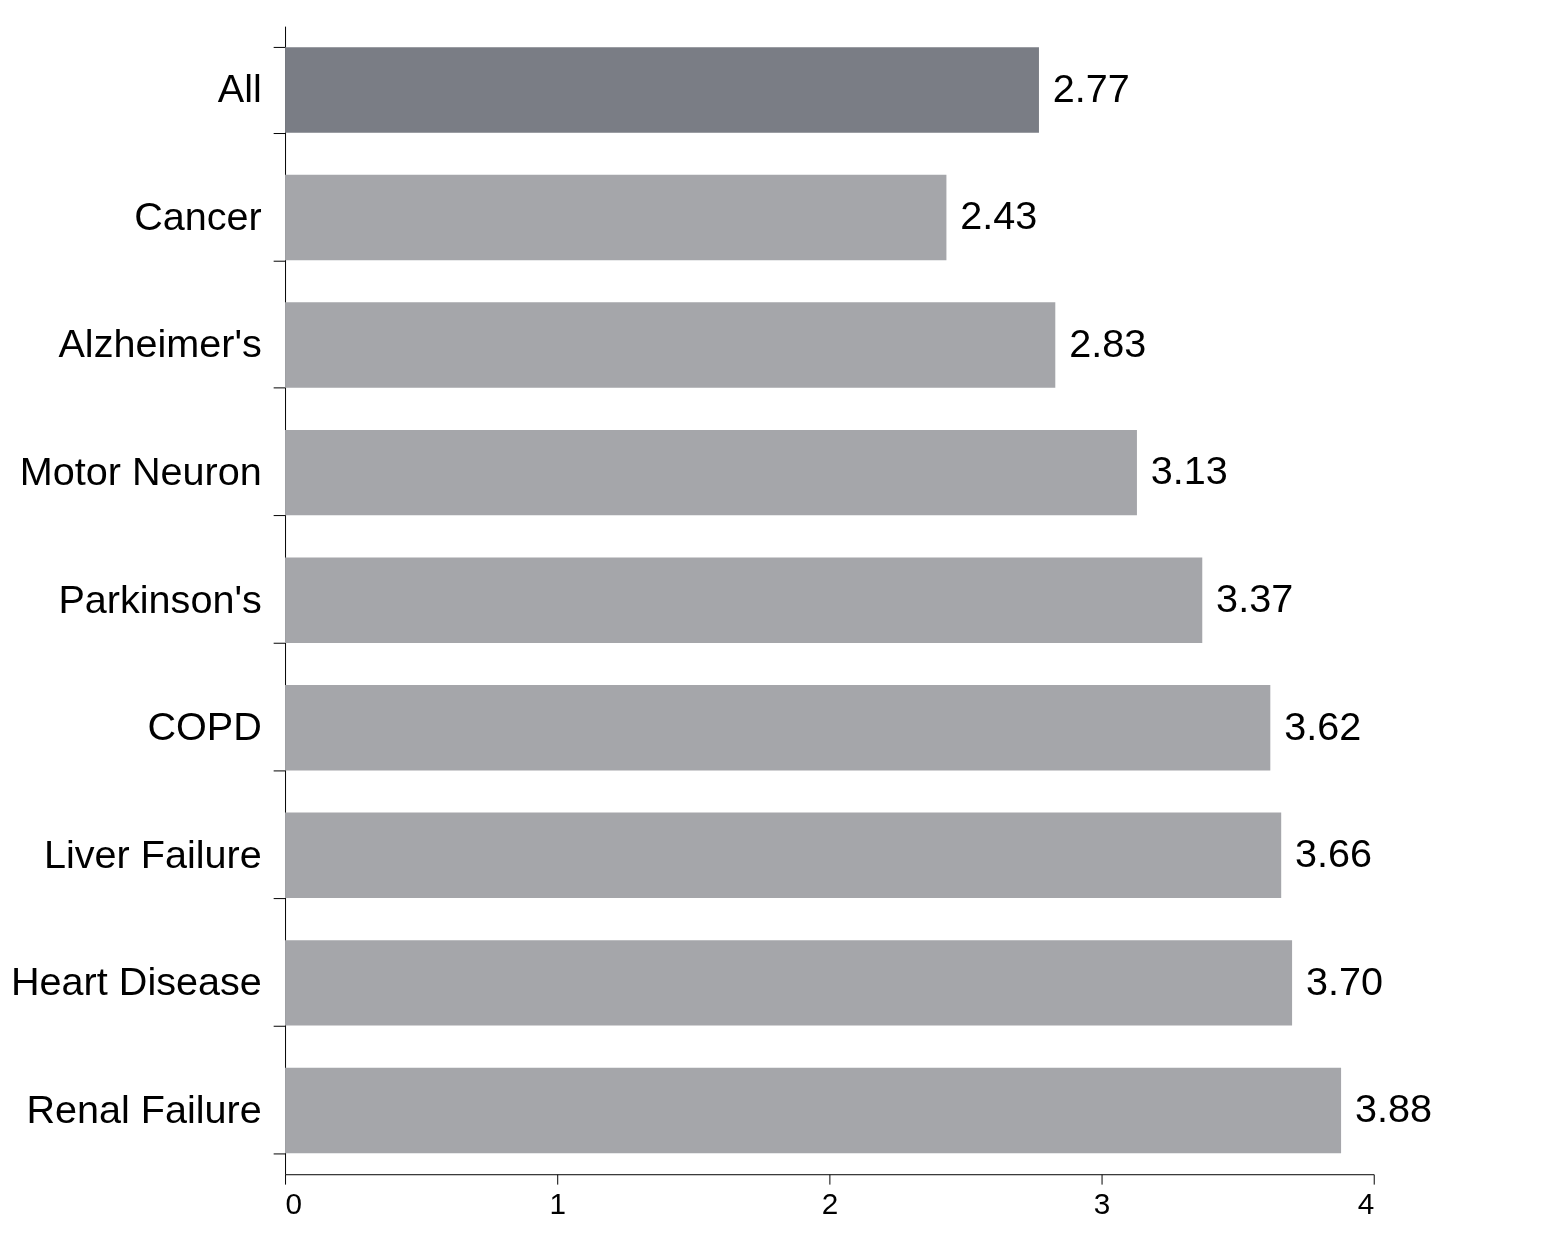 This screenshot has height=1253, width=1541. What do you see at coordinates (1334, 853) in the screenshot?
I see `data-label: 3.66` at bounding box center [1334, 853].